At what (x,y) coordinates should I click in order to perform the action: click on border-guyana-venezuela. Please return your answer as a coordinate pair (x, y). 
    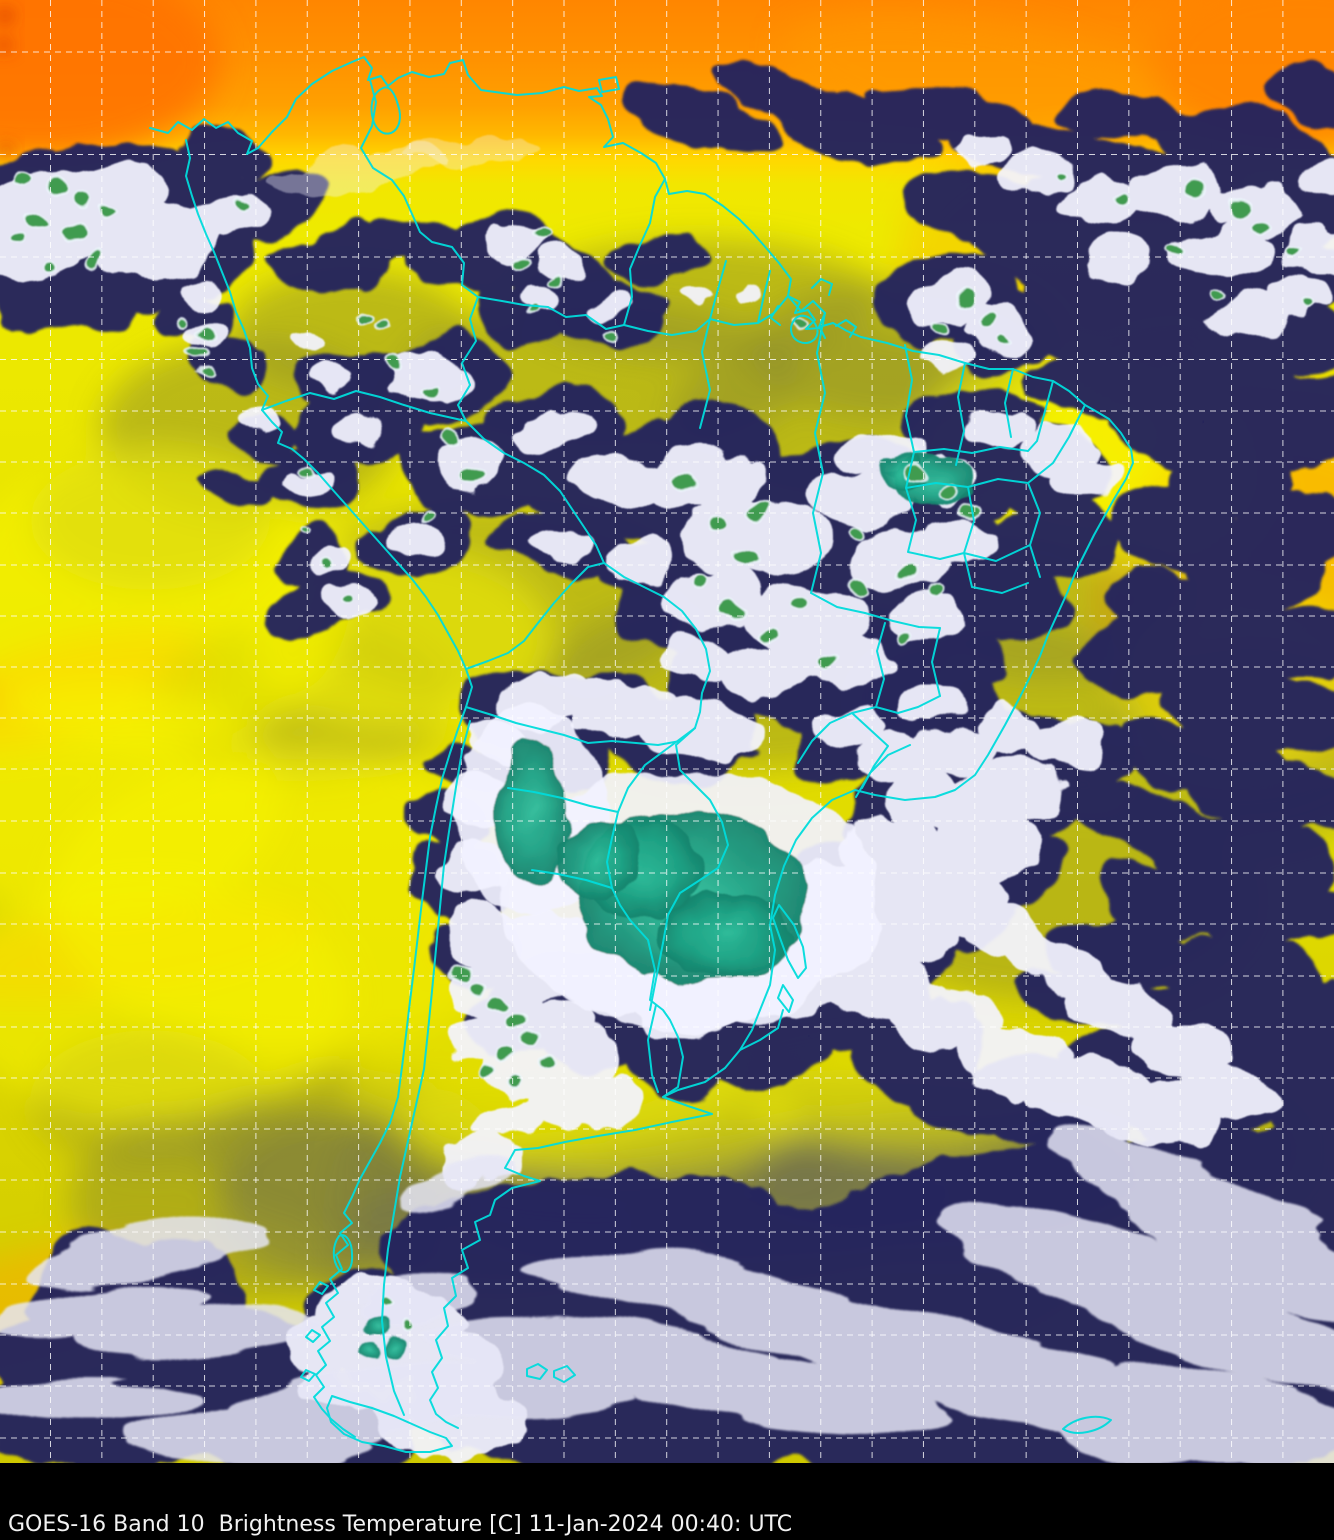
    Looking at the image, I should click on (644, 252).